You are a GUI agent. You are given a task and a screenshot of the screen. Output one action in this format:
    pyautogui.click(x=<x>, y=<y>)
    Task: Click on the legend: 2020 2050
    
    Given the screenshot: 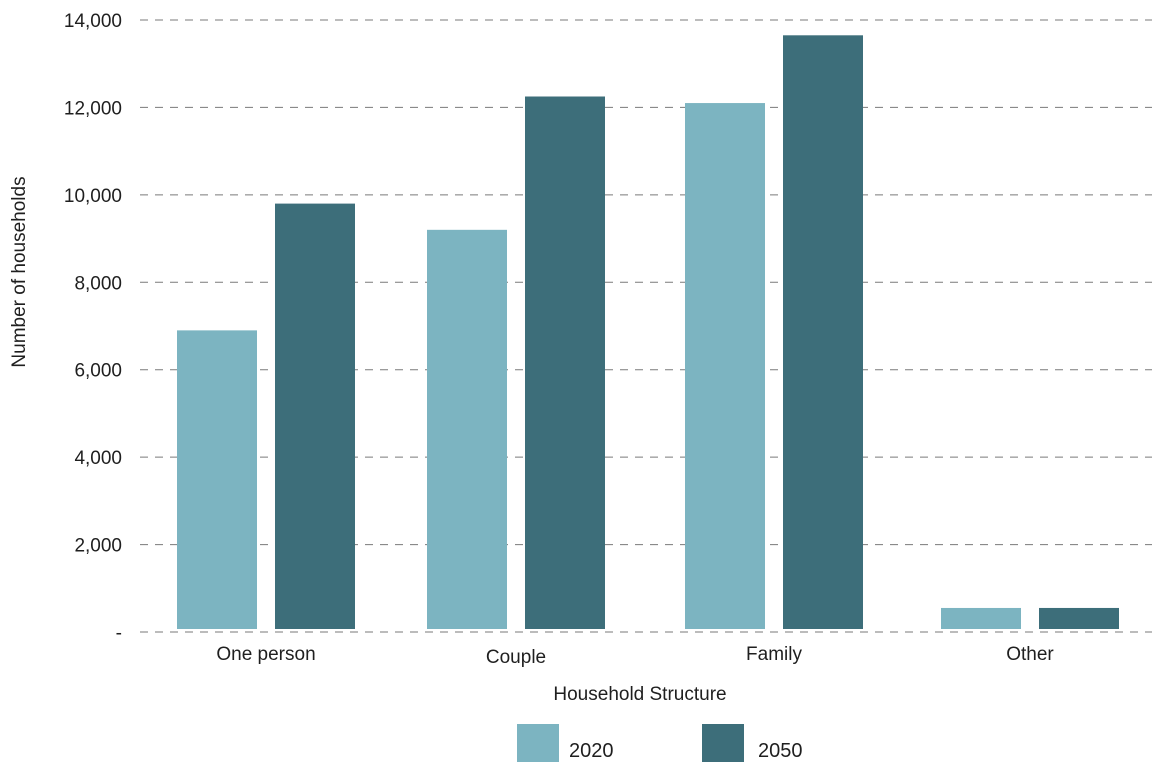 What is the action you would take?
    pyautogui.click(x=660, y=743)
    